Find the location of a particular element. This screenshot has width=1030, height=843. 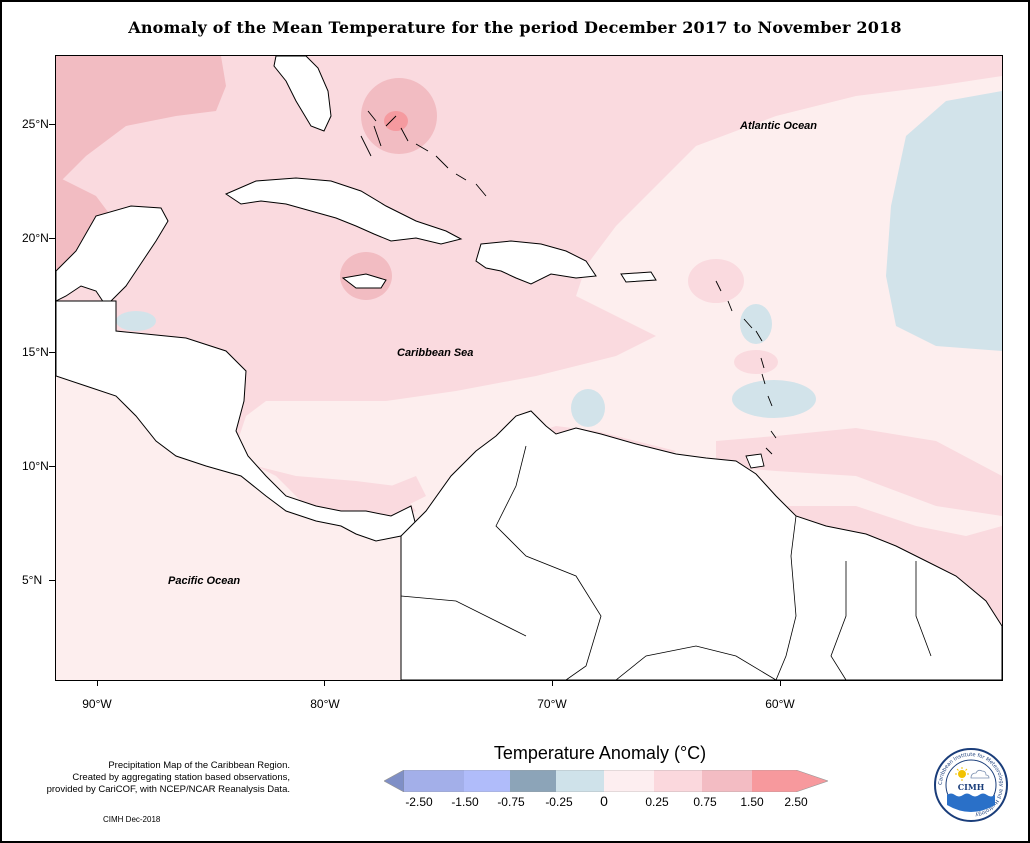

logo-cloud-icon is located at coordinates (980, 774).